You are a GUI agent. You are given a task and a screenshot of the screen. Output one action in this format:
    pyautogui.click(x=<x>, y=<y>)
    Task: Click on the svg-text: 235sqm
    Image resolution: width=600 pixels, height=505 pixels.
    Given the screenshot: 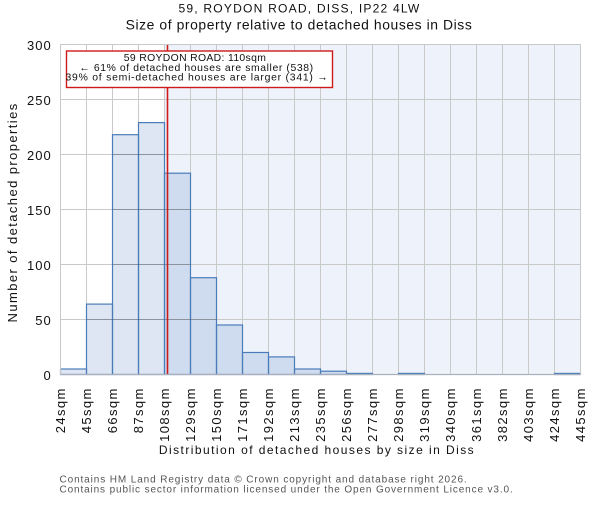 What is the action you would take?
    pyautogui.click(x=320, y=414)
    